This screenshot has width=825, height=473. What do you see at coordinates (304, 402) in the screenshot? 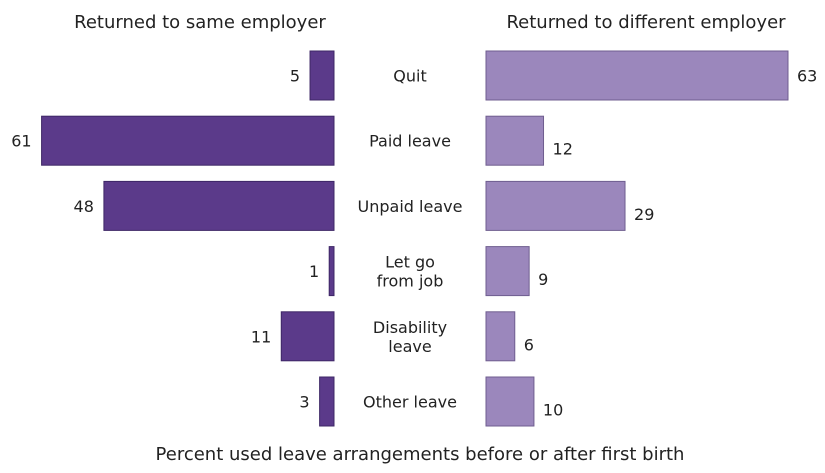
I see `data-label-same-employer: 3` at bounding box center [304, 402].